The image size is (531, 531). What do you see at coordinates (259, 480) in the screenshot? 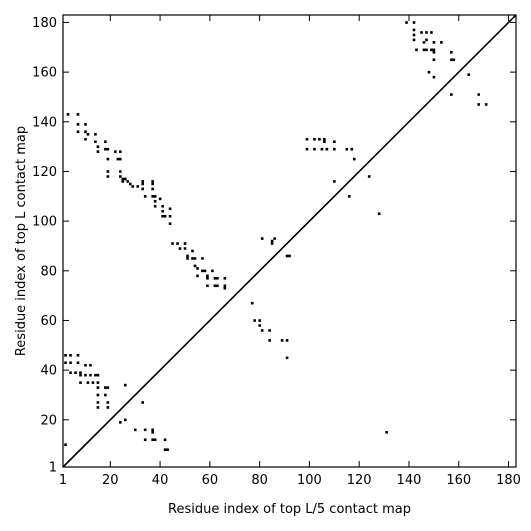
I see `x-tick-label: 80` at bounding box center [259, 480].